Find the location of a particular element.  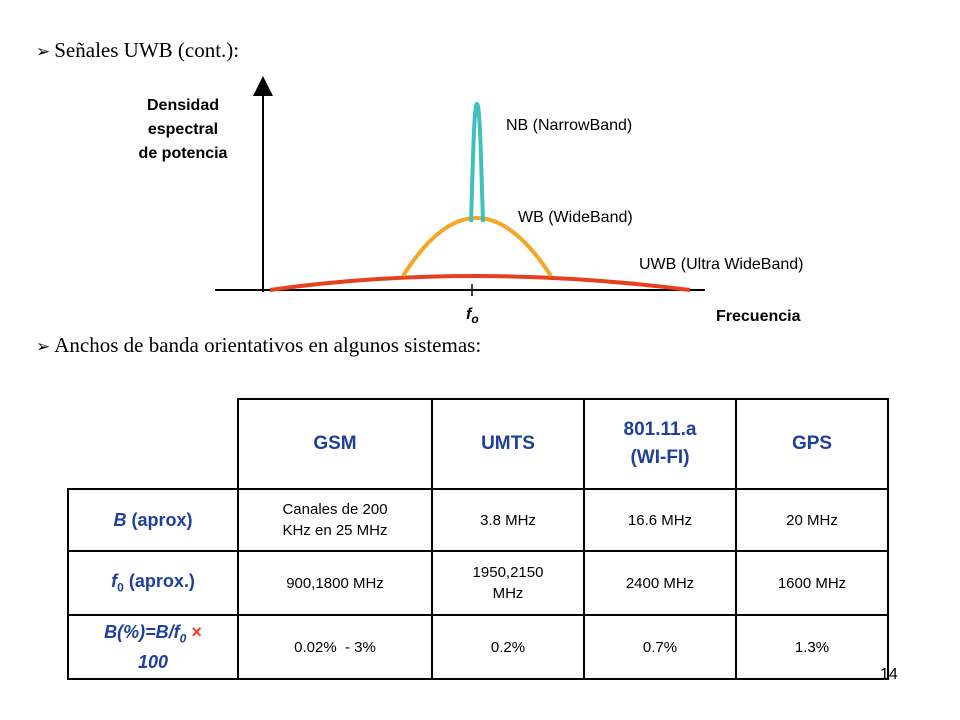

table-header-row: GSM UMTS 801.11.a (WI-FI) GPS is located at coordinates (478, 444).